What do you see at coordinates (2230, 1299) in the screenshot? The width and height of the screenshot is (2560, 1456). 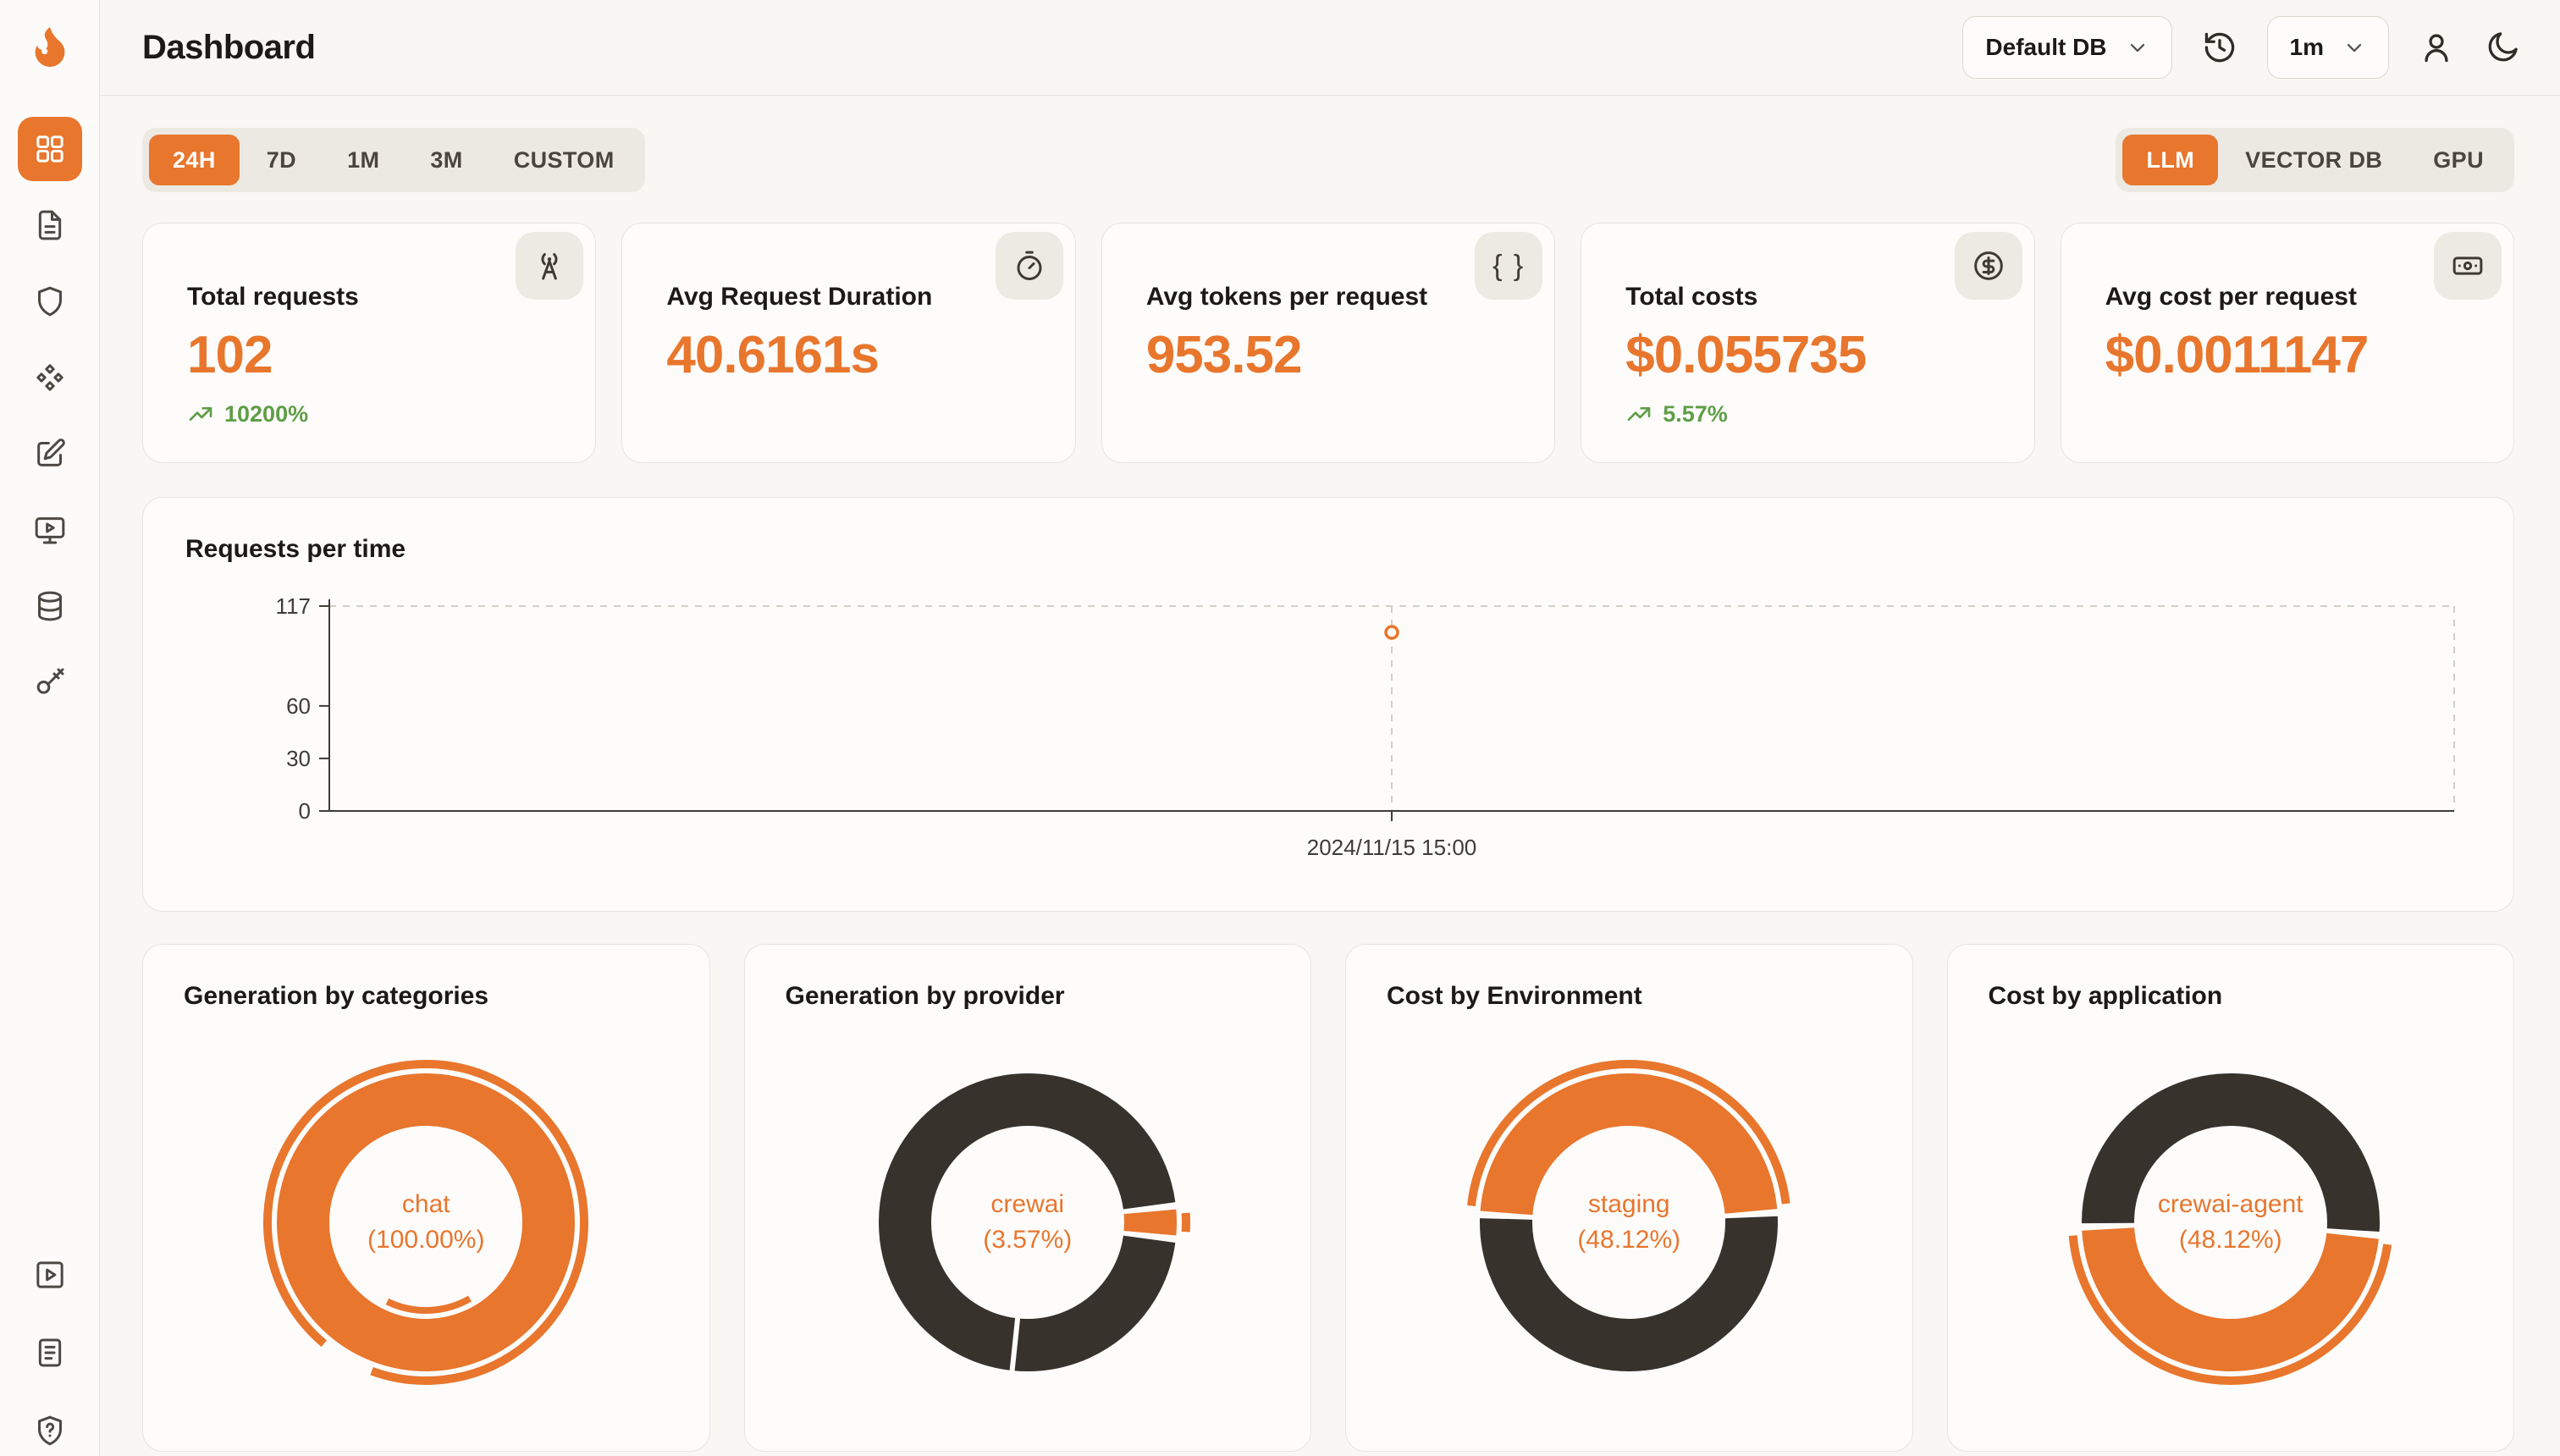 I see `donut-slice-crewai-agent` at bounding box center [2230, 1299].